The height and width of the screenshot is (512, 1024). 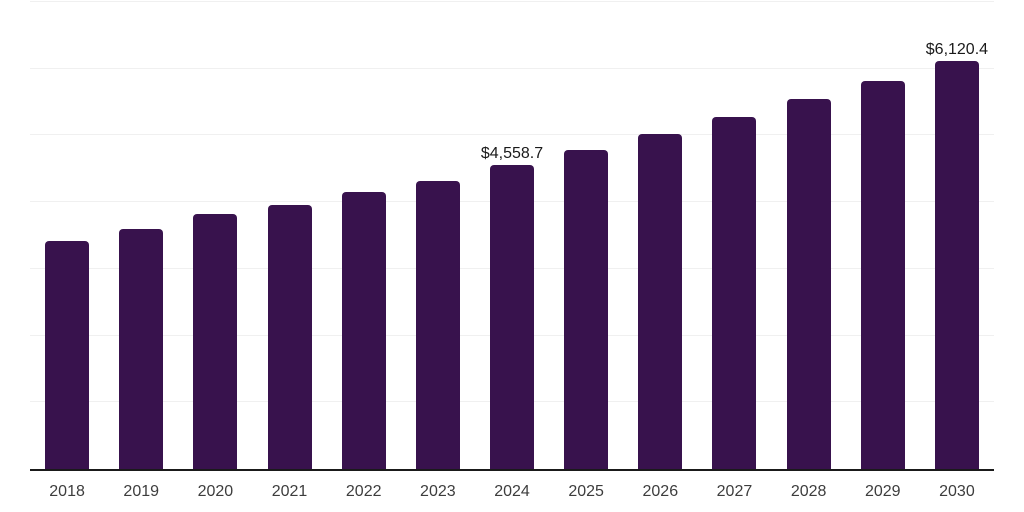 I want to click on x-tick-2028: 2028, so click(x=808, y=491).